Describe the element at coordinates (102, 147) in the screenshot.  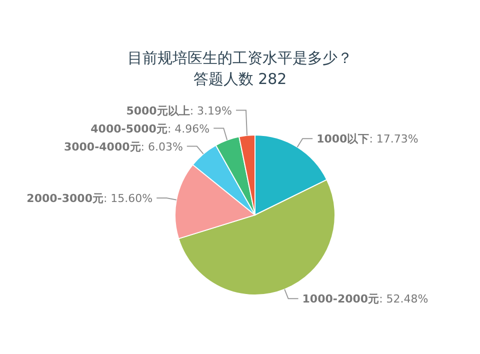
I see `slice-label: 3000-4000元` at that location.